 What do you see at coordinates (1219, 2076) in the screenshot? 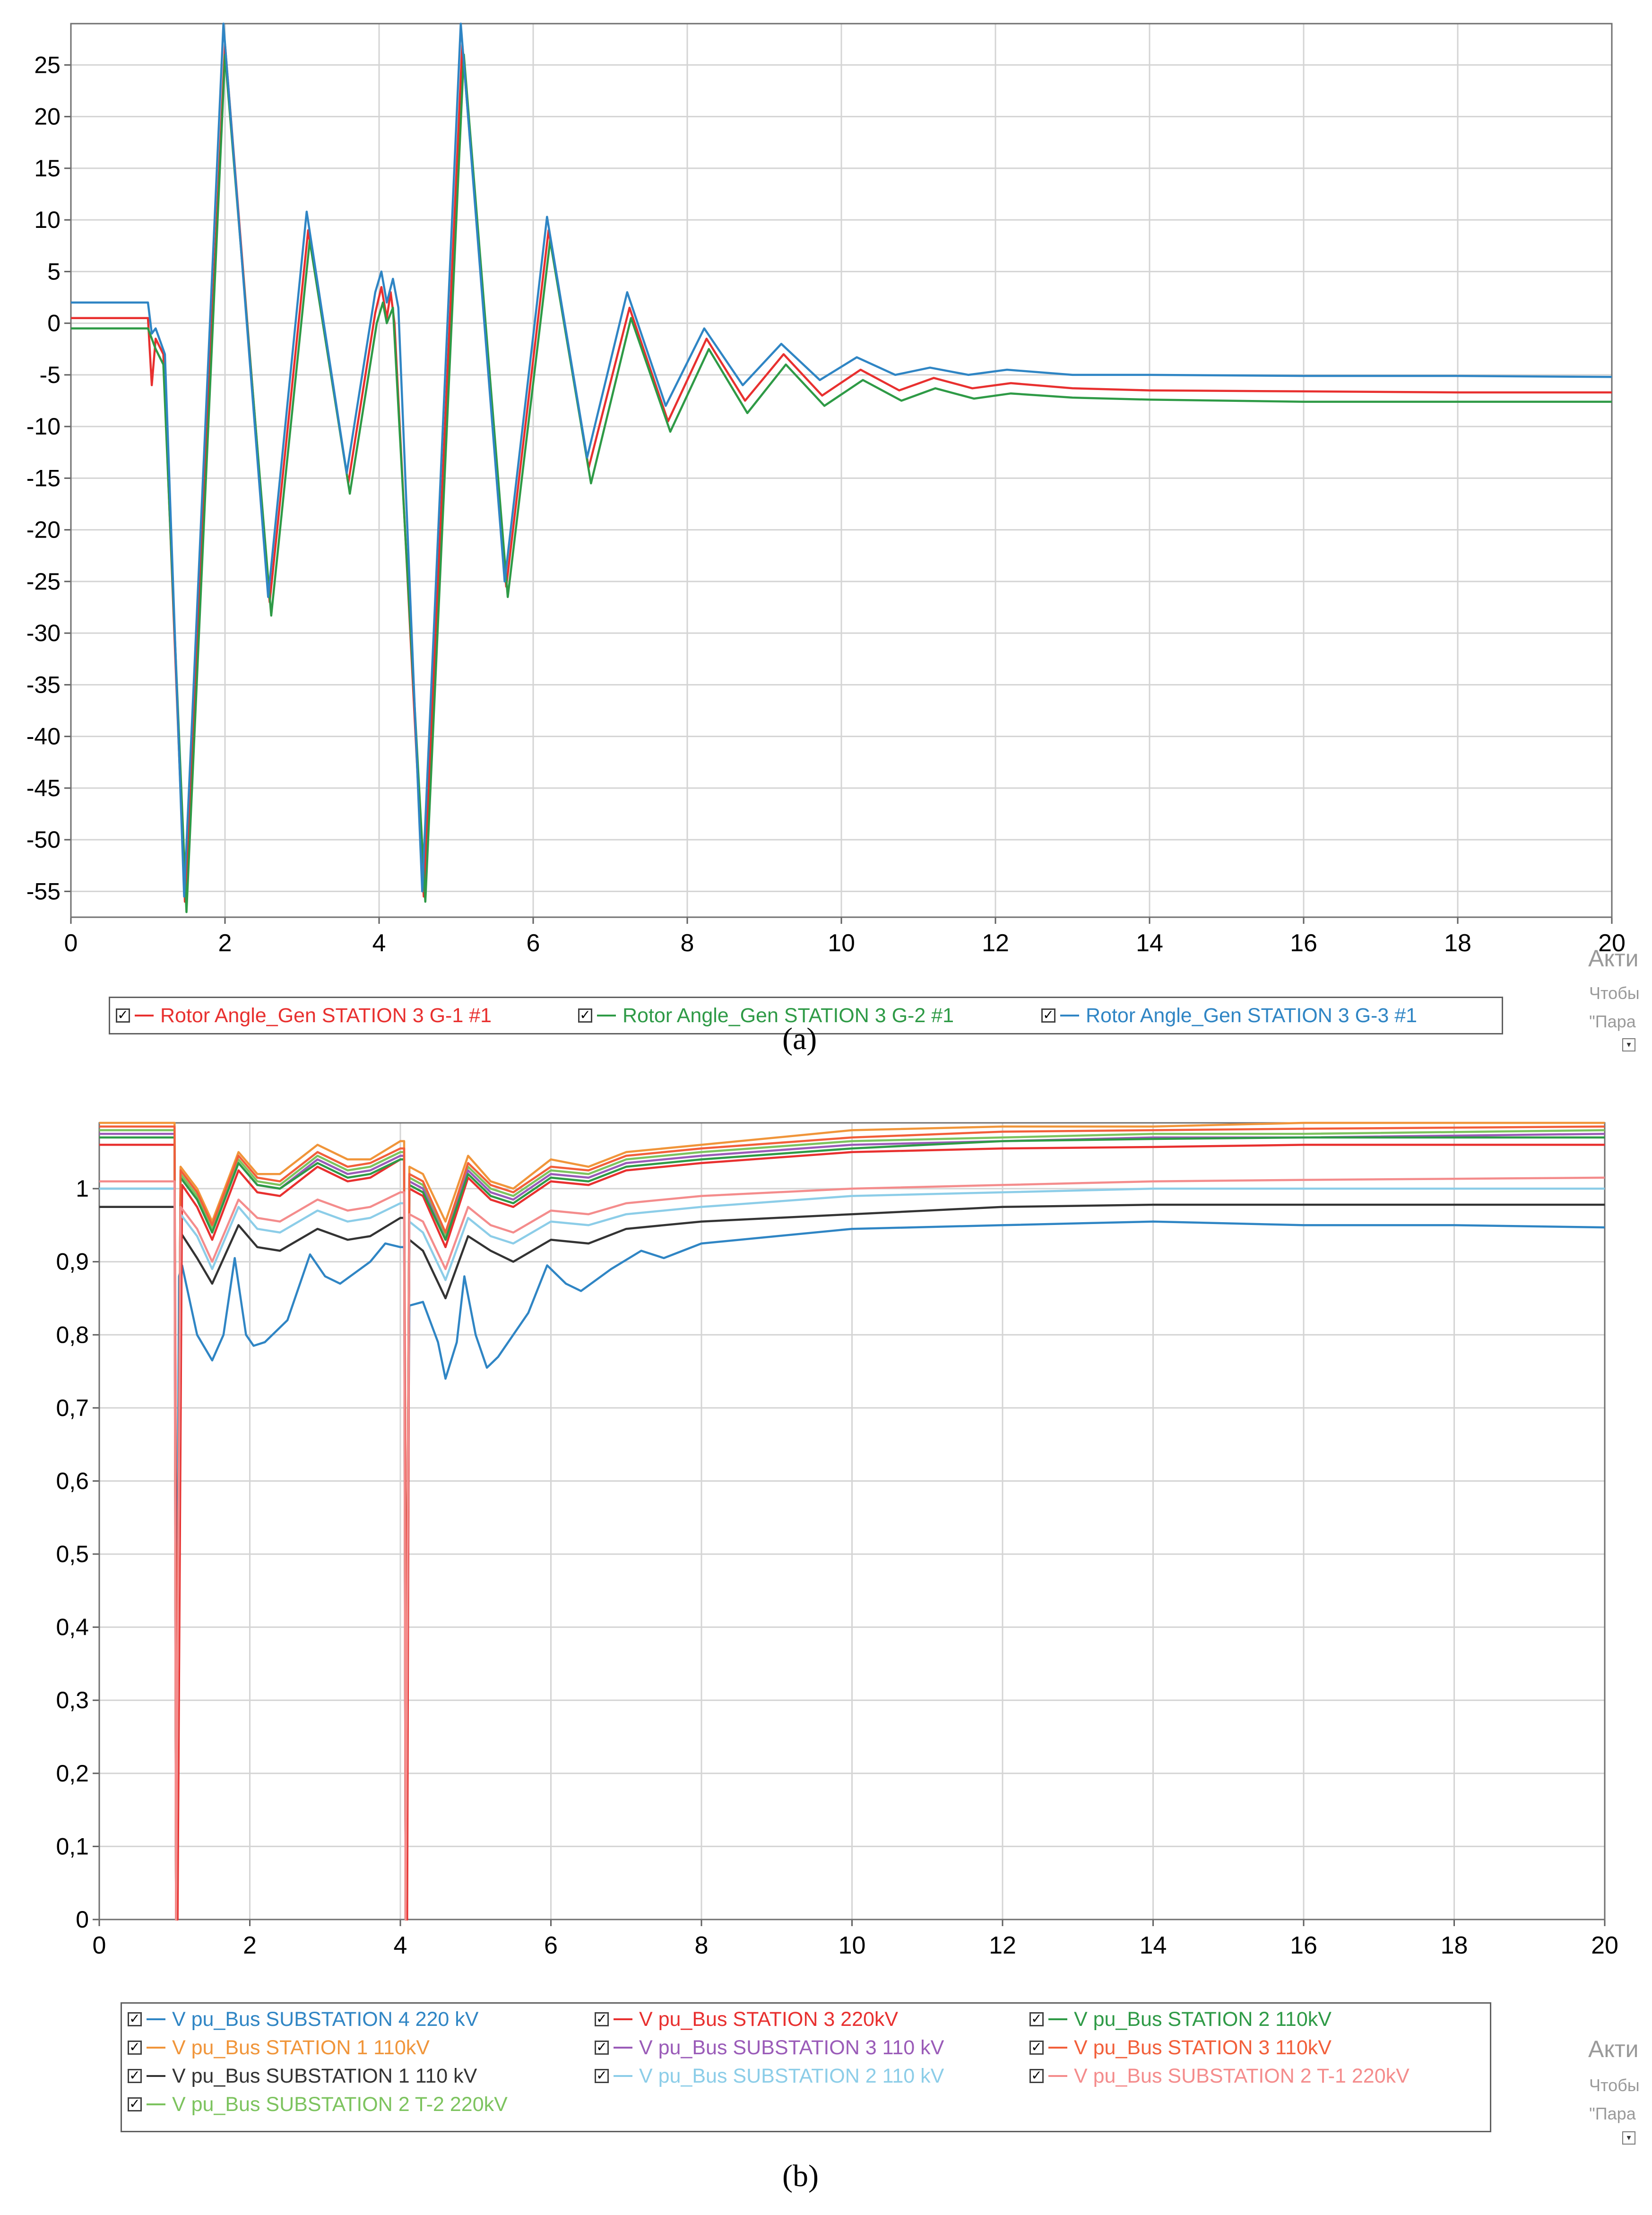
I see `legend-item-10: ✓ V pu_Bus SUBSTATION 2 T-1 220kV` at bounding box center [1219, 2076].